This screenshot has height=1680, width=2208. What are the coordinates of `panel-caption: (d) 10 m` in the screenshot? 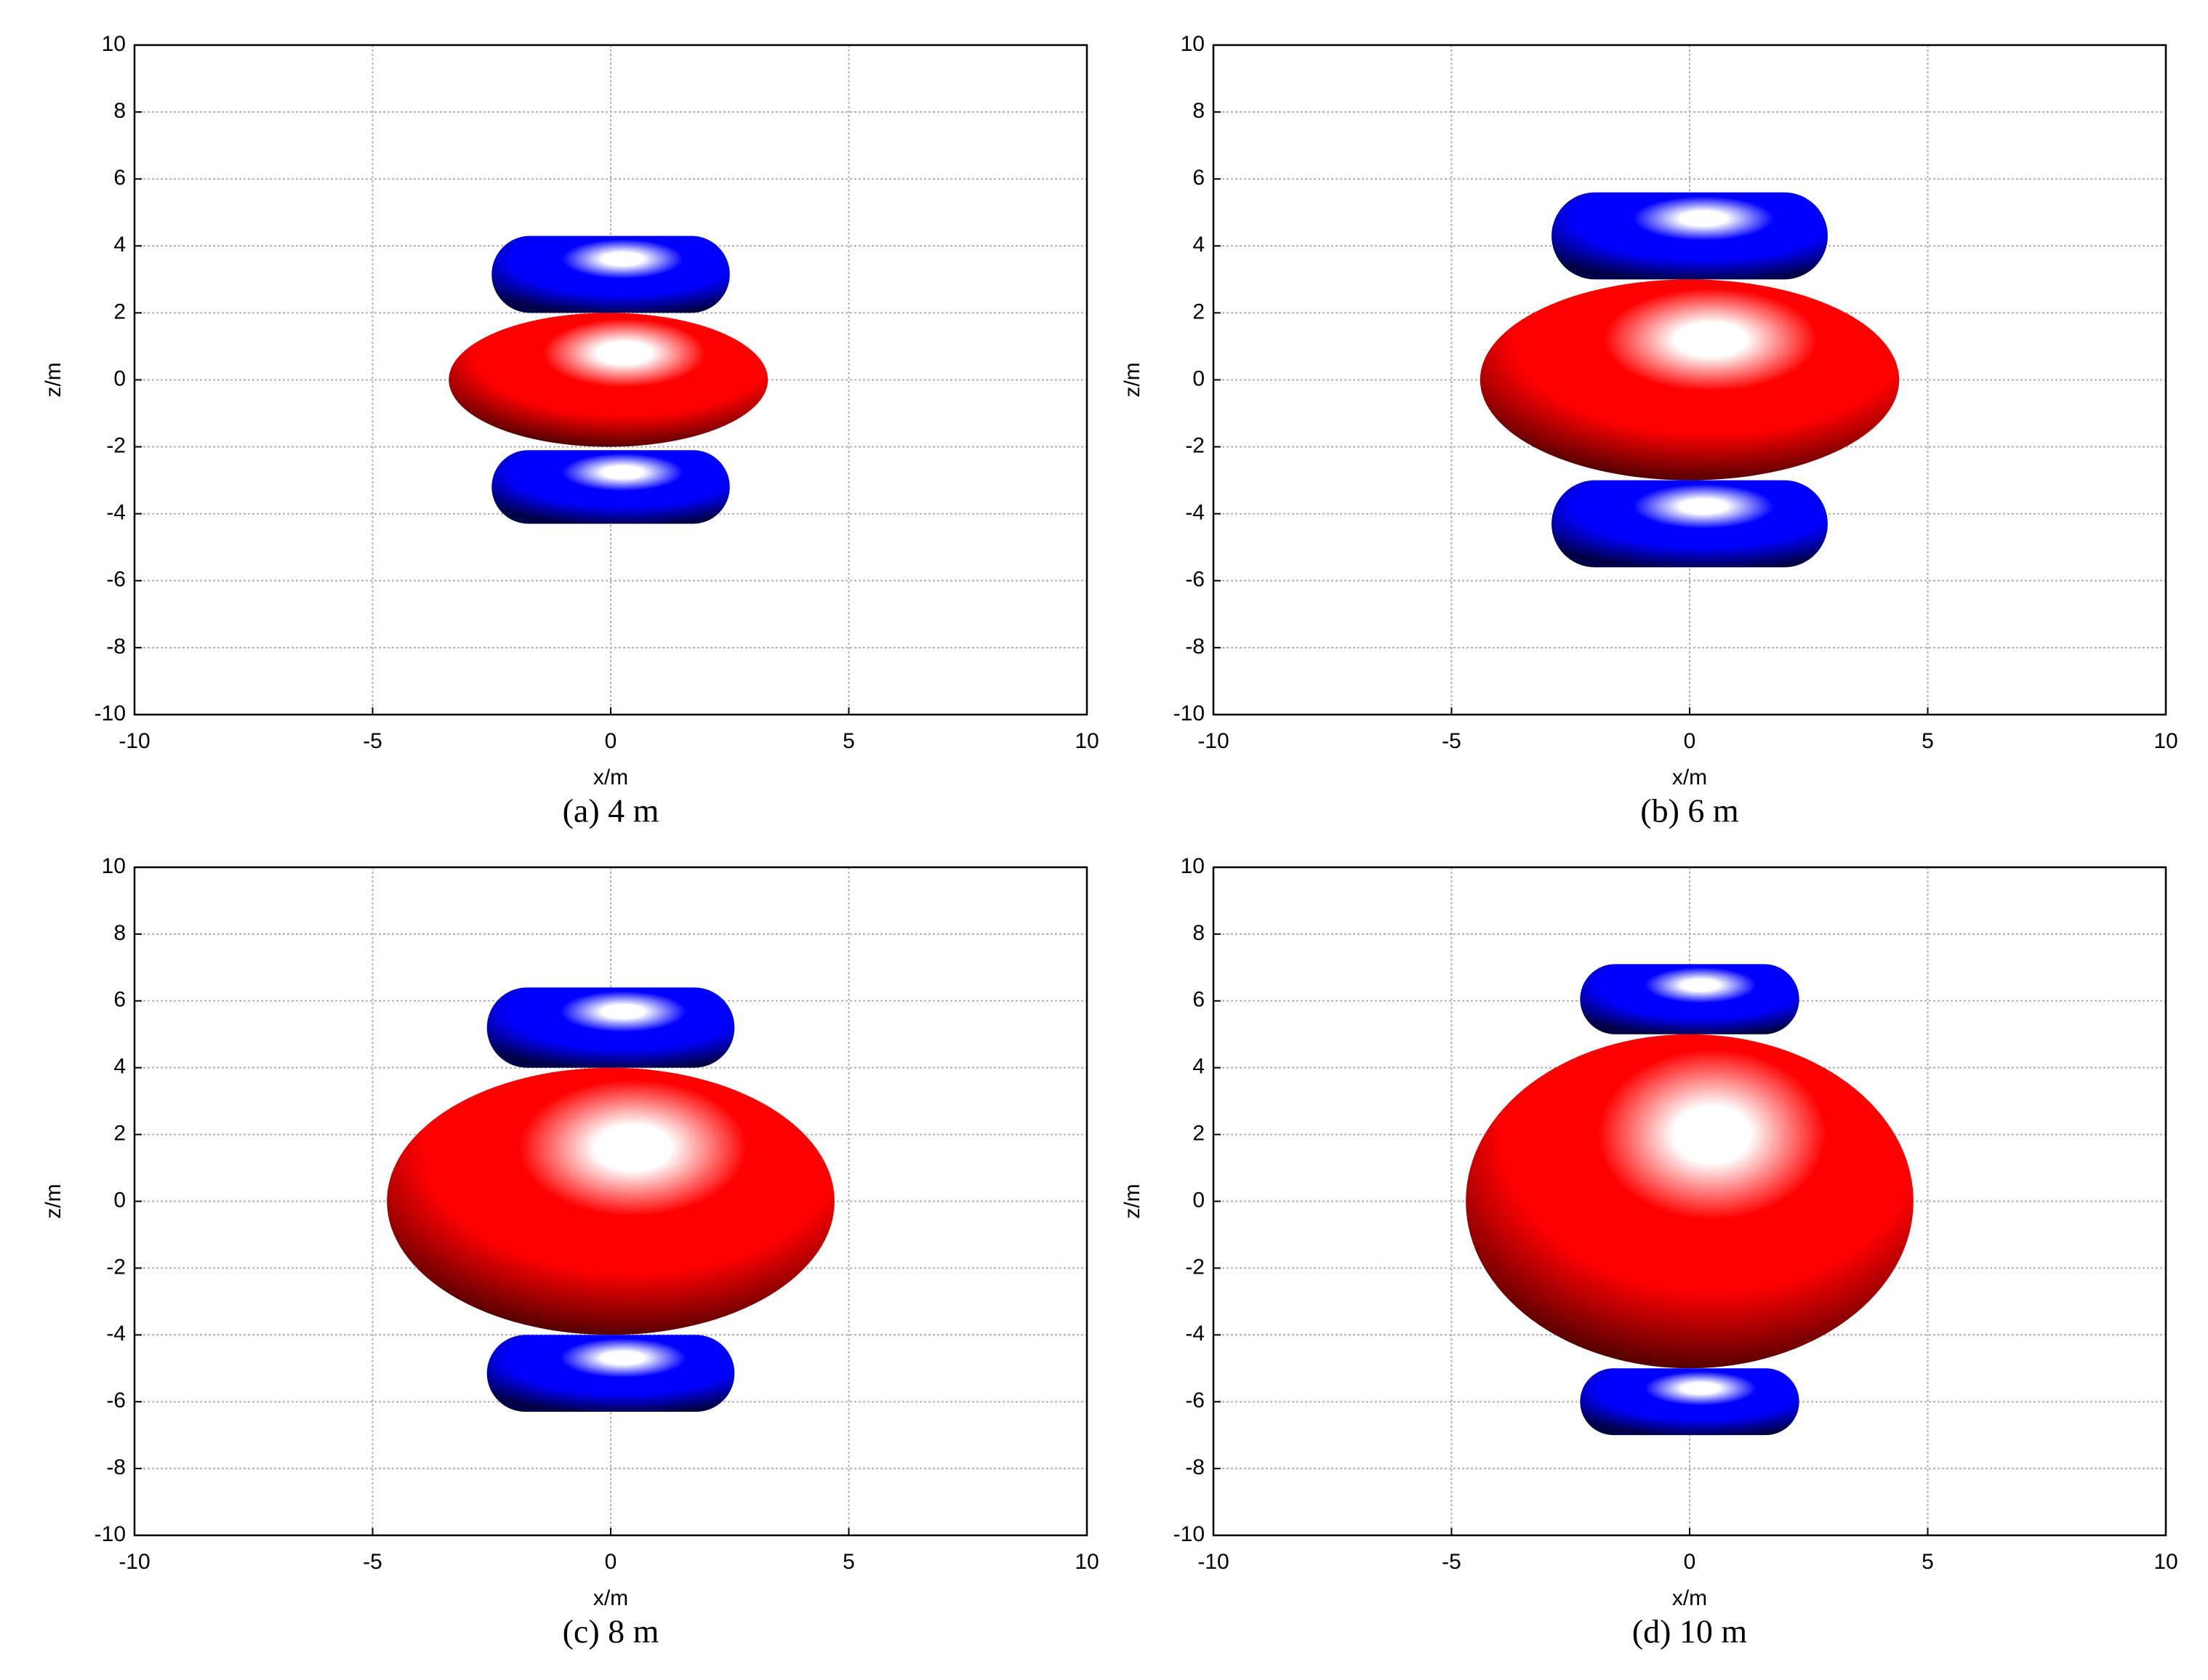 It's located at (1690, 1631).